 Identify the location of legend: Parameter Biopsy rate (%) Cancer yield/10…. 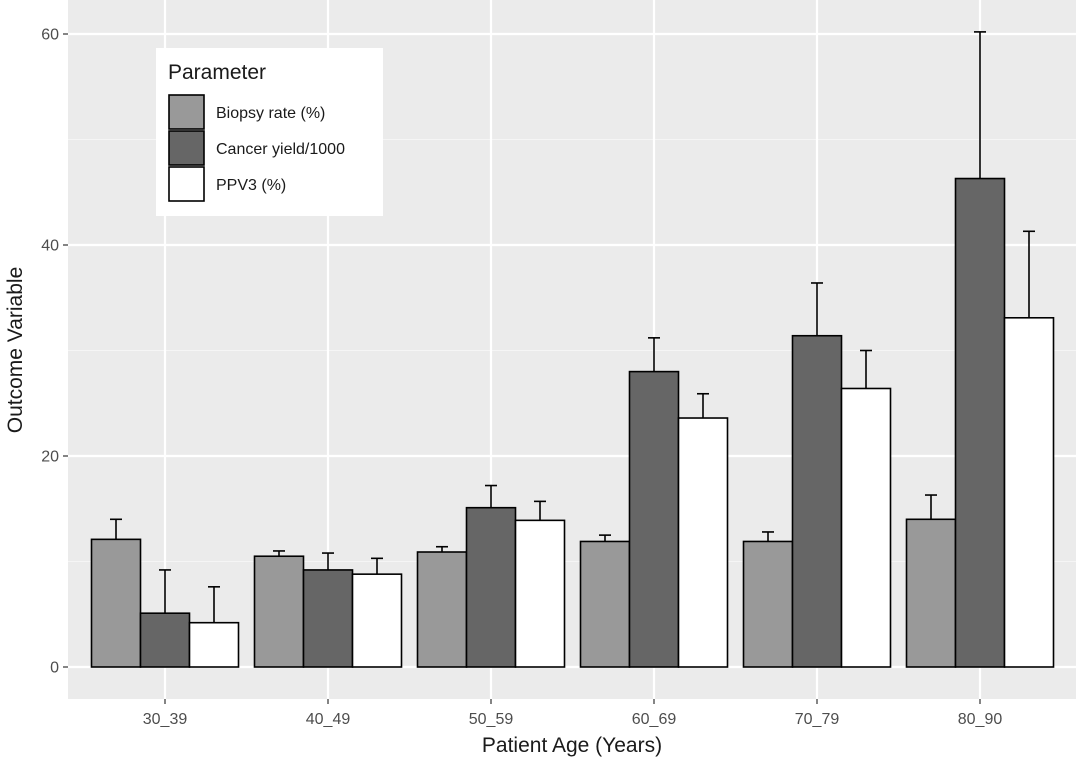
(269, 132).